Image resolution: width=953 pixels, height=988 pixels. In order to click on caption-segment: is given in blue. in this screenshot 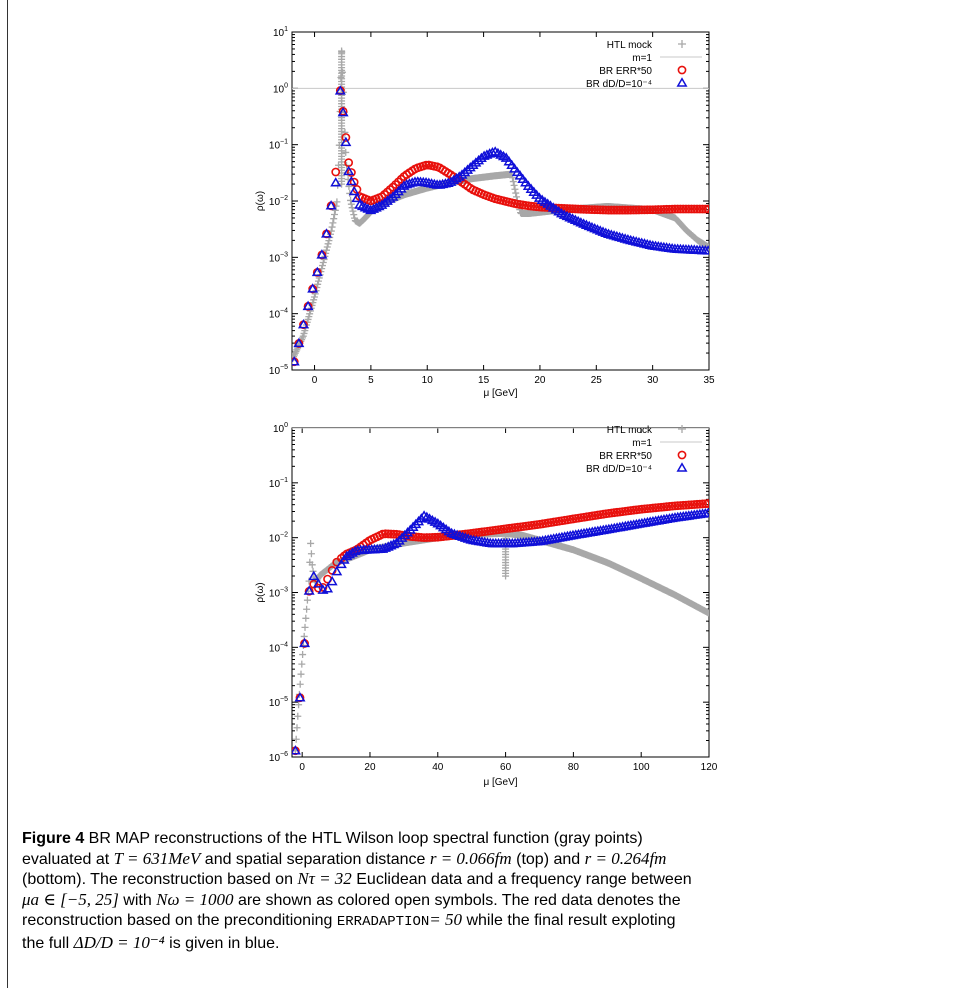, I will do `click(222, 943)`.